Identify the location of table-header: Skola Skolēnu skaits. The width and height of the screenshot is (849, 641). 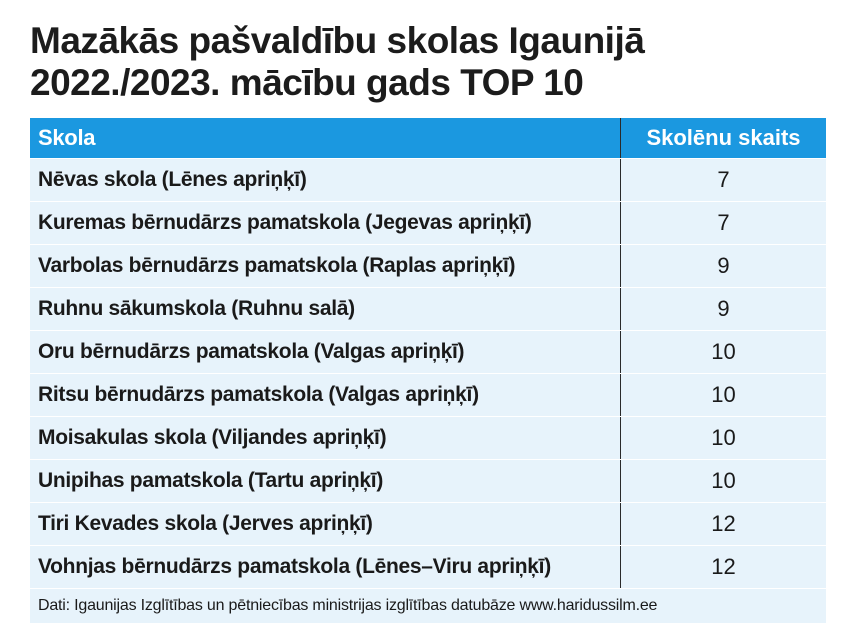
(428, 138).